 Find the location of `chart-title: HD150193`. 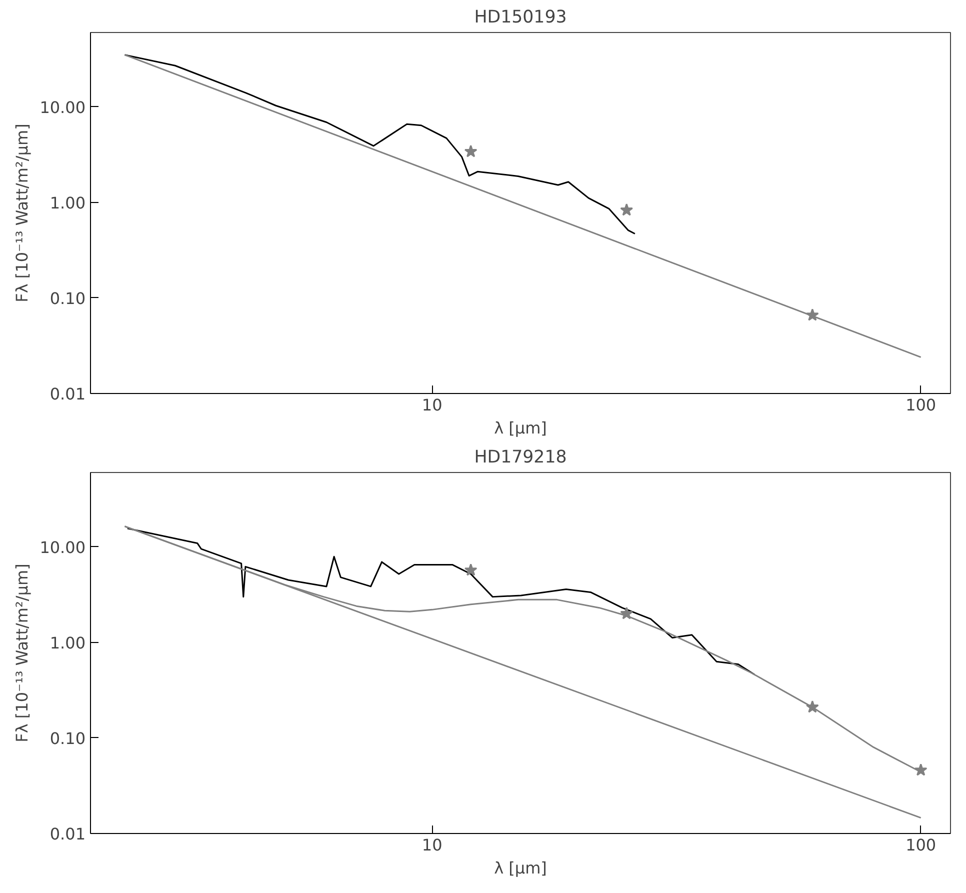

chart-title: HD150193 is located at coordinates (520, 18).